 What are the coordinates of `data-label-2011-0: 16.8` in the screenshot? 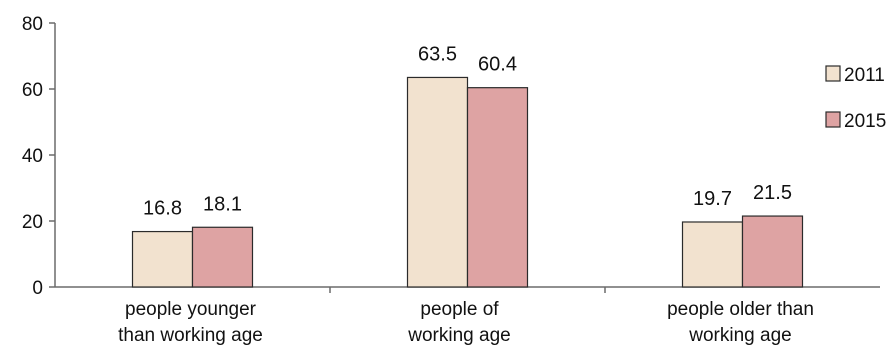 It's located at (162, 209).